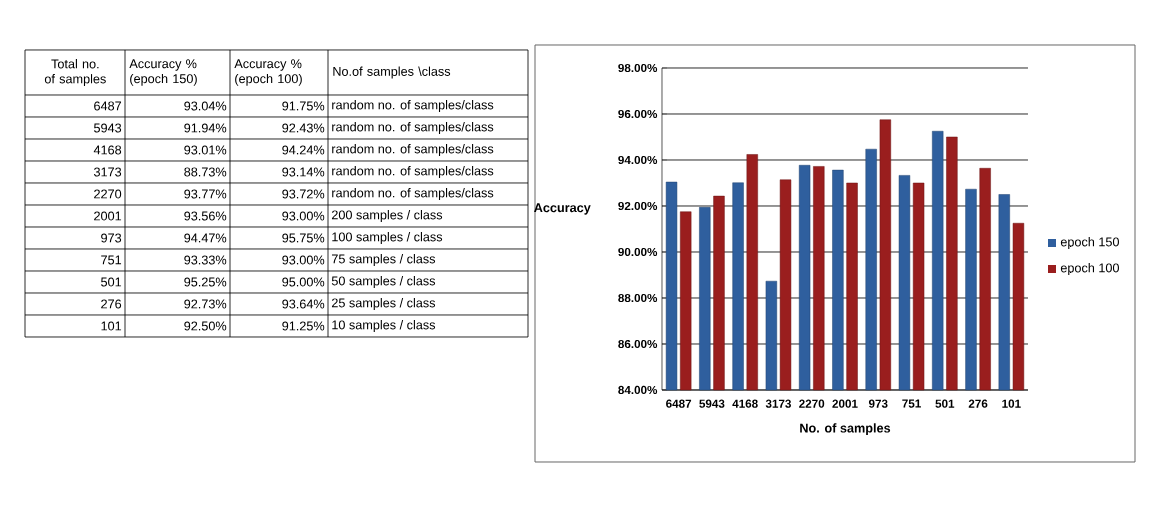 The image size is (1165, 508). What do you see at coordinates (107, 150) in the screenshot?
I see `category-label: 4168` at bounding box center [107, 150].